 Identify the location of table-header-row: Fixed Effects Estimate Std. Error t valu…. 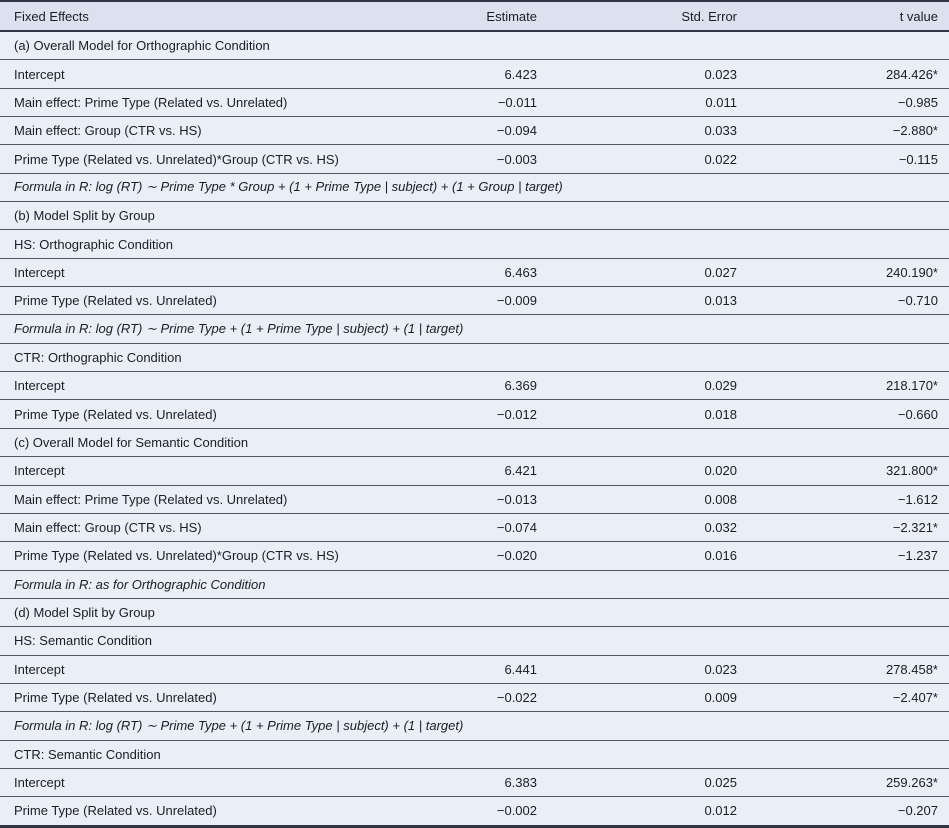
(474, 16).